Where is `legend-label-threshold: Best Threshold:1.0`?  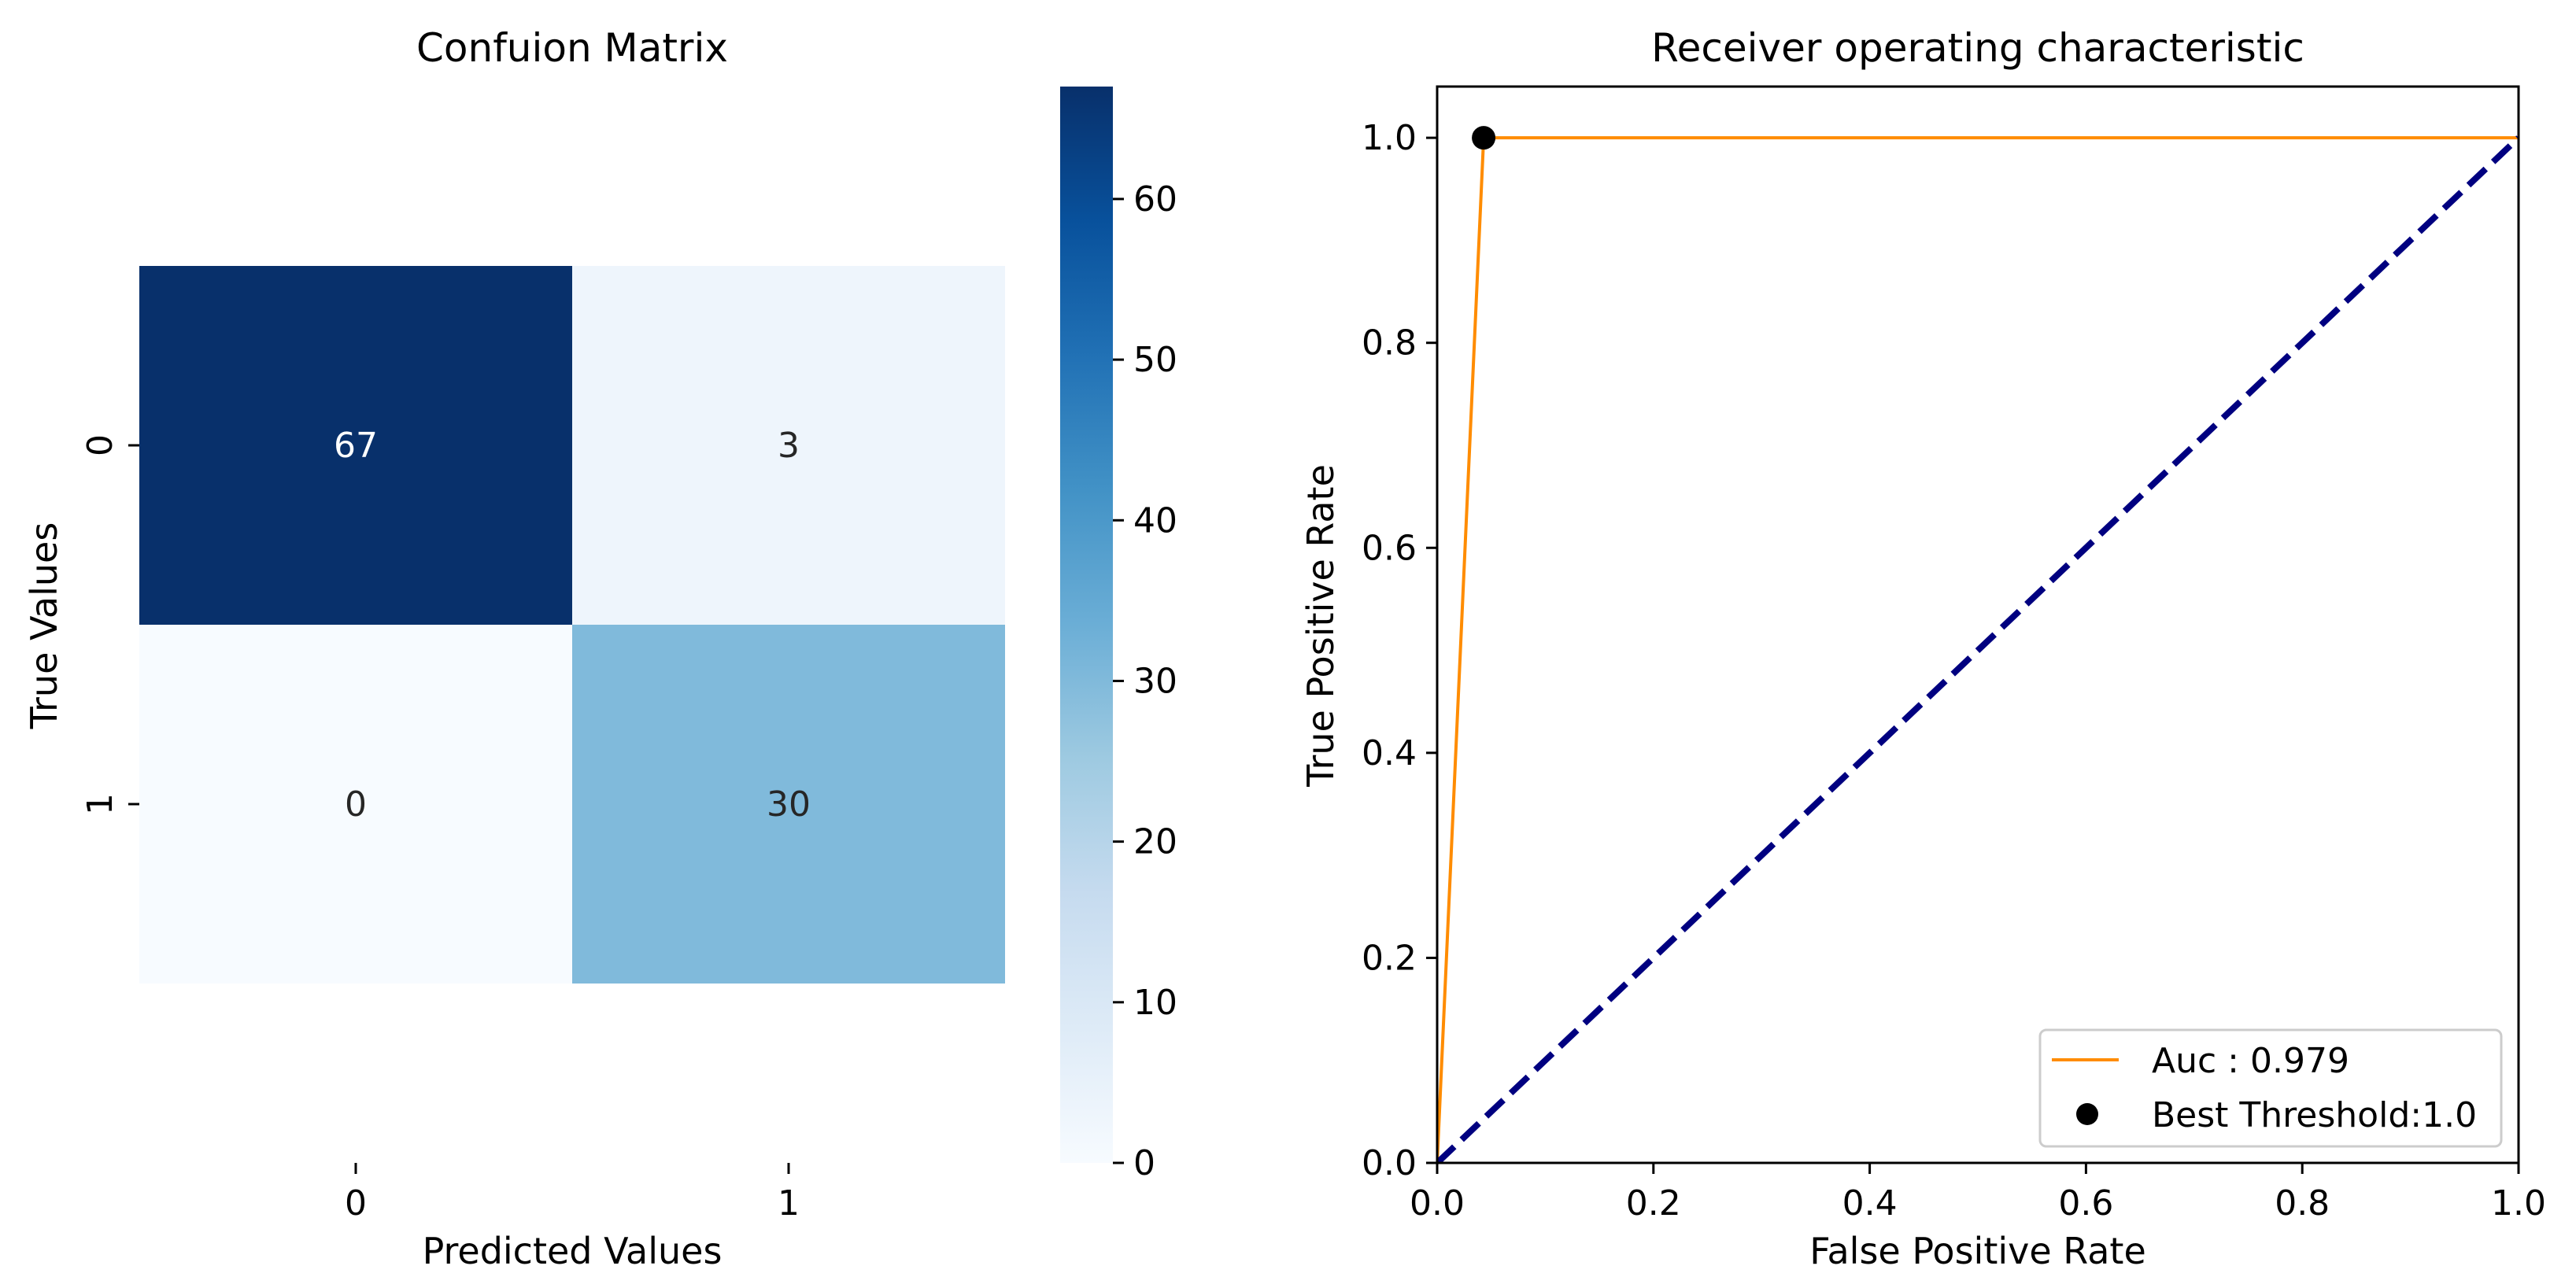 legend-label-threshold: Best Threshold:1.0 is located at coordinates (2314, 1115).